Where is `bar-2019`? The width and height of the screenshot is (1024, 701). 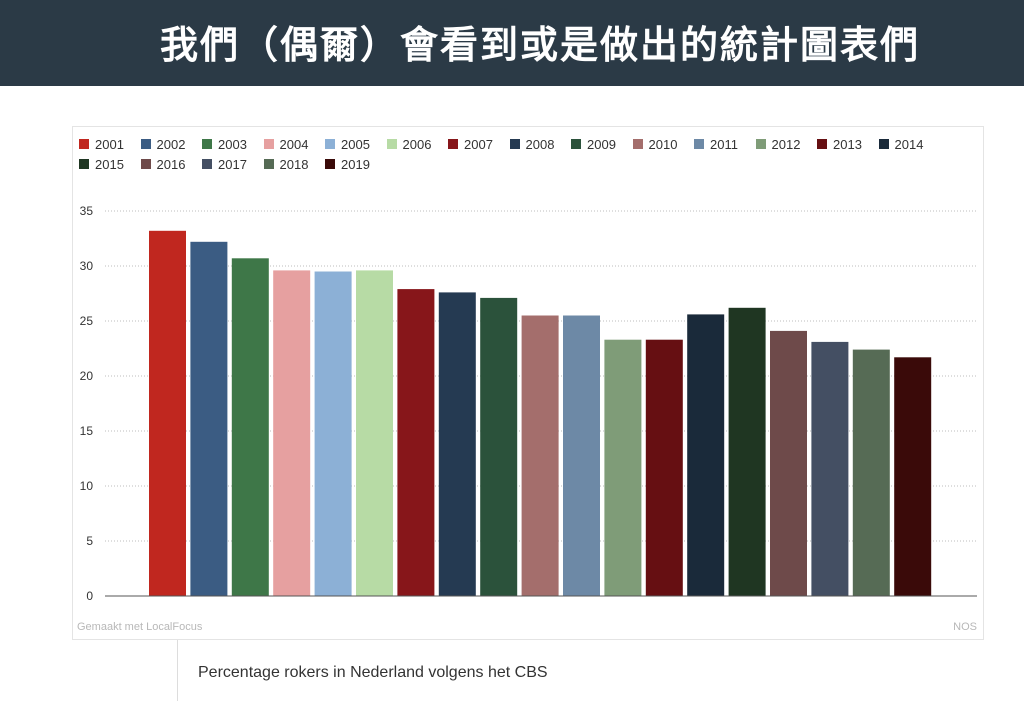
bar-2019 is located at coordinates (913, 476).